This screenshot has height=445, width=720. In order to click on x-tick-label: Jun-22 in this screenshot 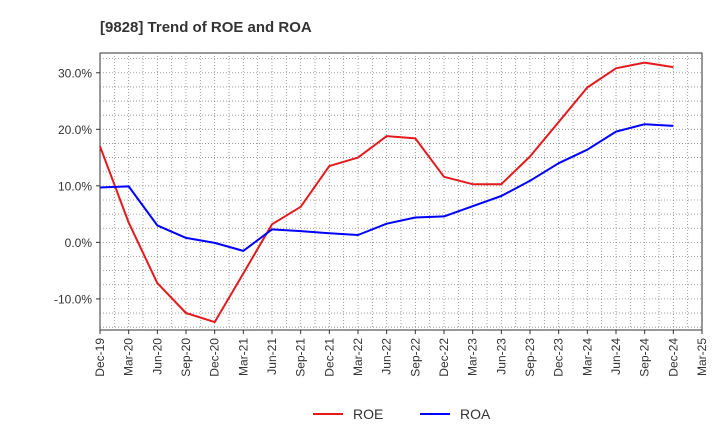, I will do `click(387, 356)`.